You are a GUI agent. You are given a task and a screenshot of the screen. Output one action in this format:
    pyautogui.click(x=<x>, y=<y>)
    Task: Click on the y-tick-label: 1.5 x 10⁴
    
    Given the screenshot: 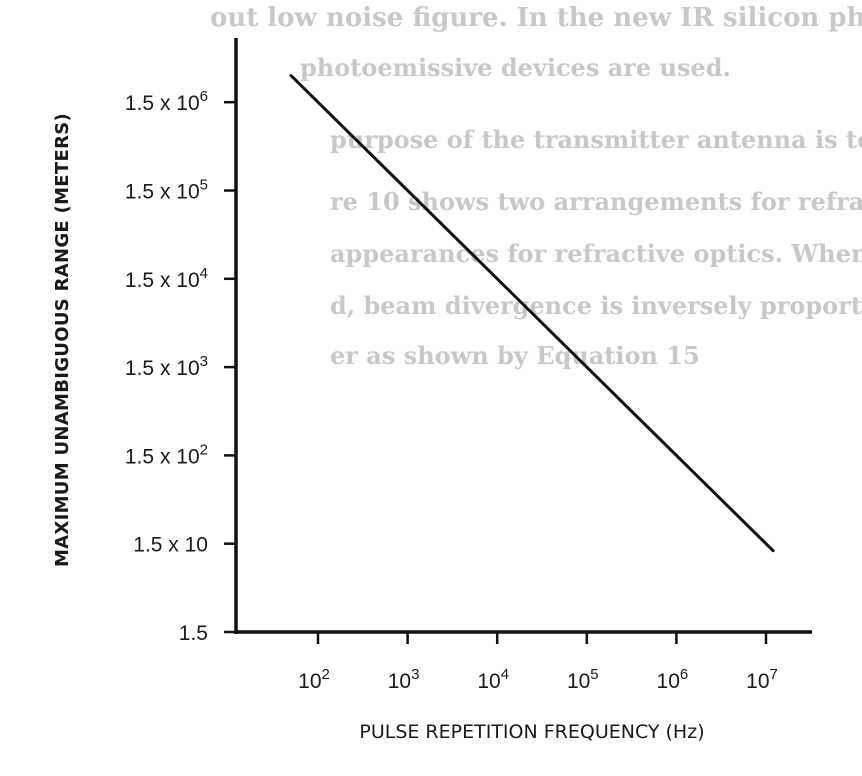 What is the action you would take?
    pyautogui.click(x=166, y=278)
    